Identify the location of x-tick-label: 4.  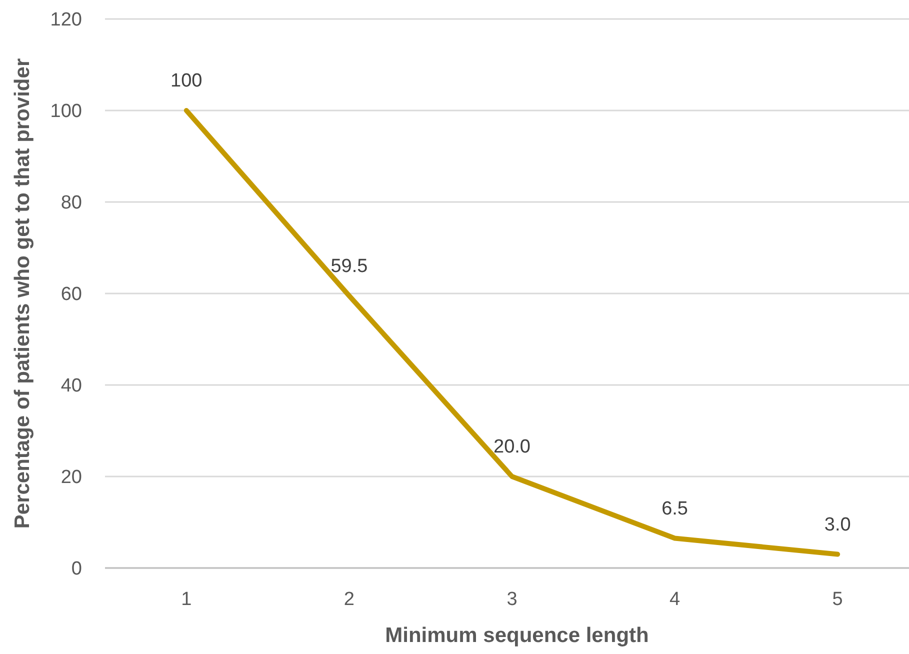
(675, 599).